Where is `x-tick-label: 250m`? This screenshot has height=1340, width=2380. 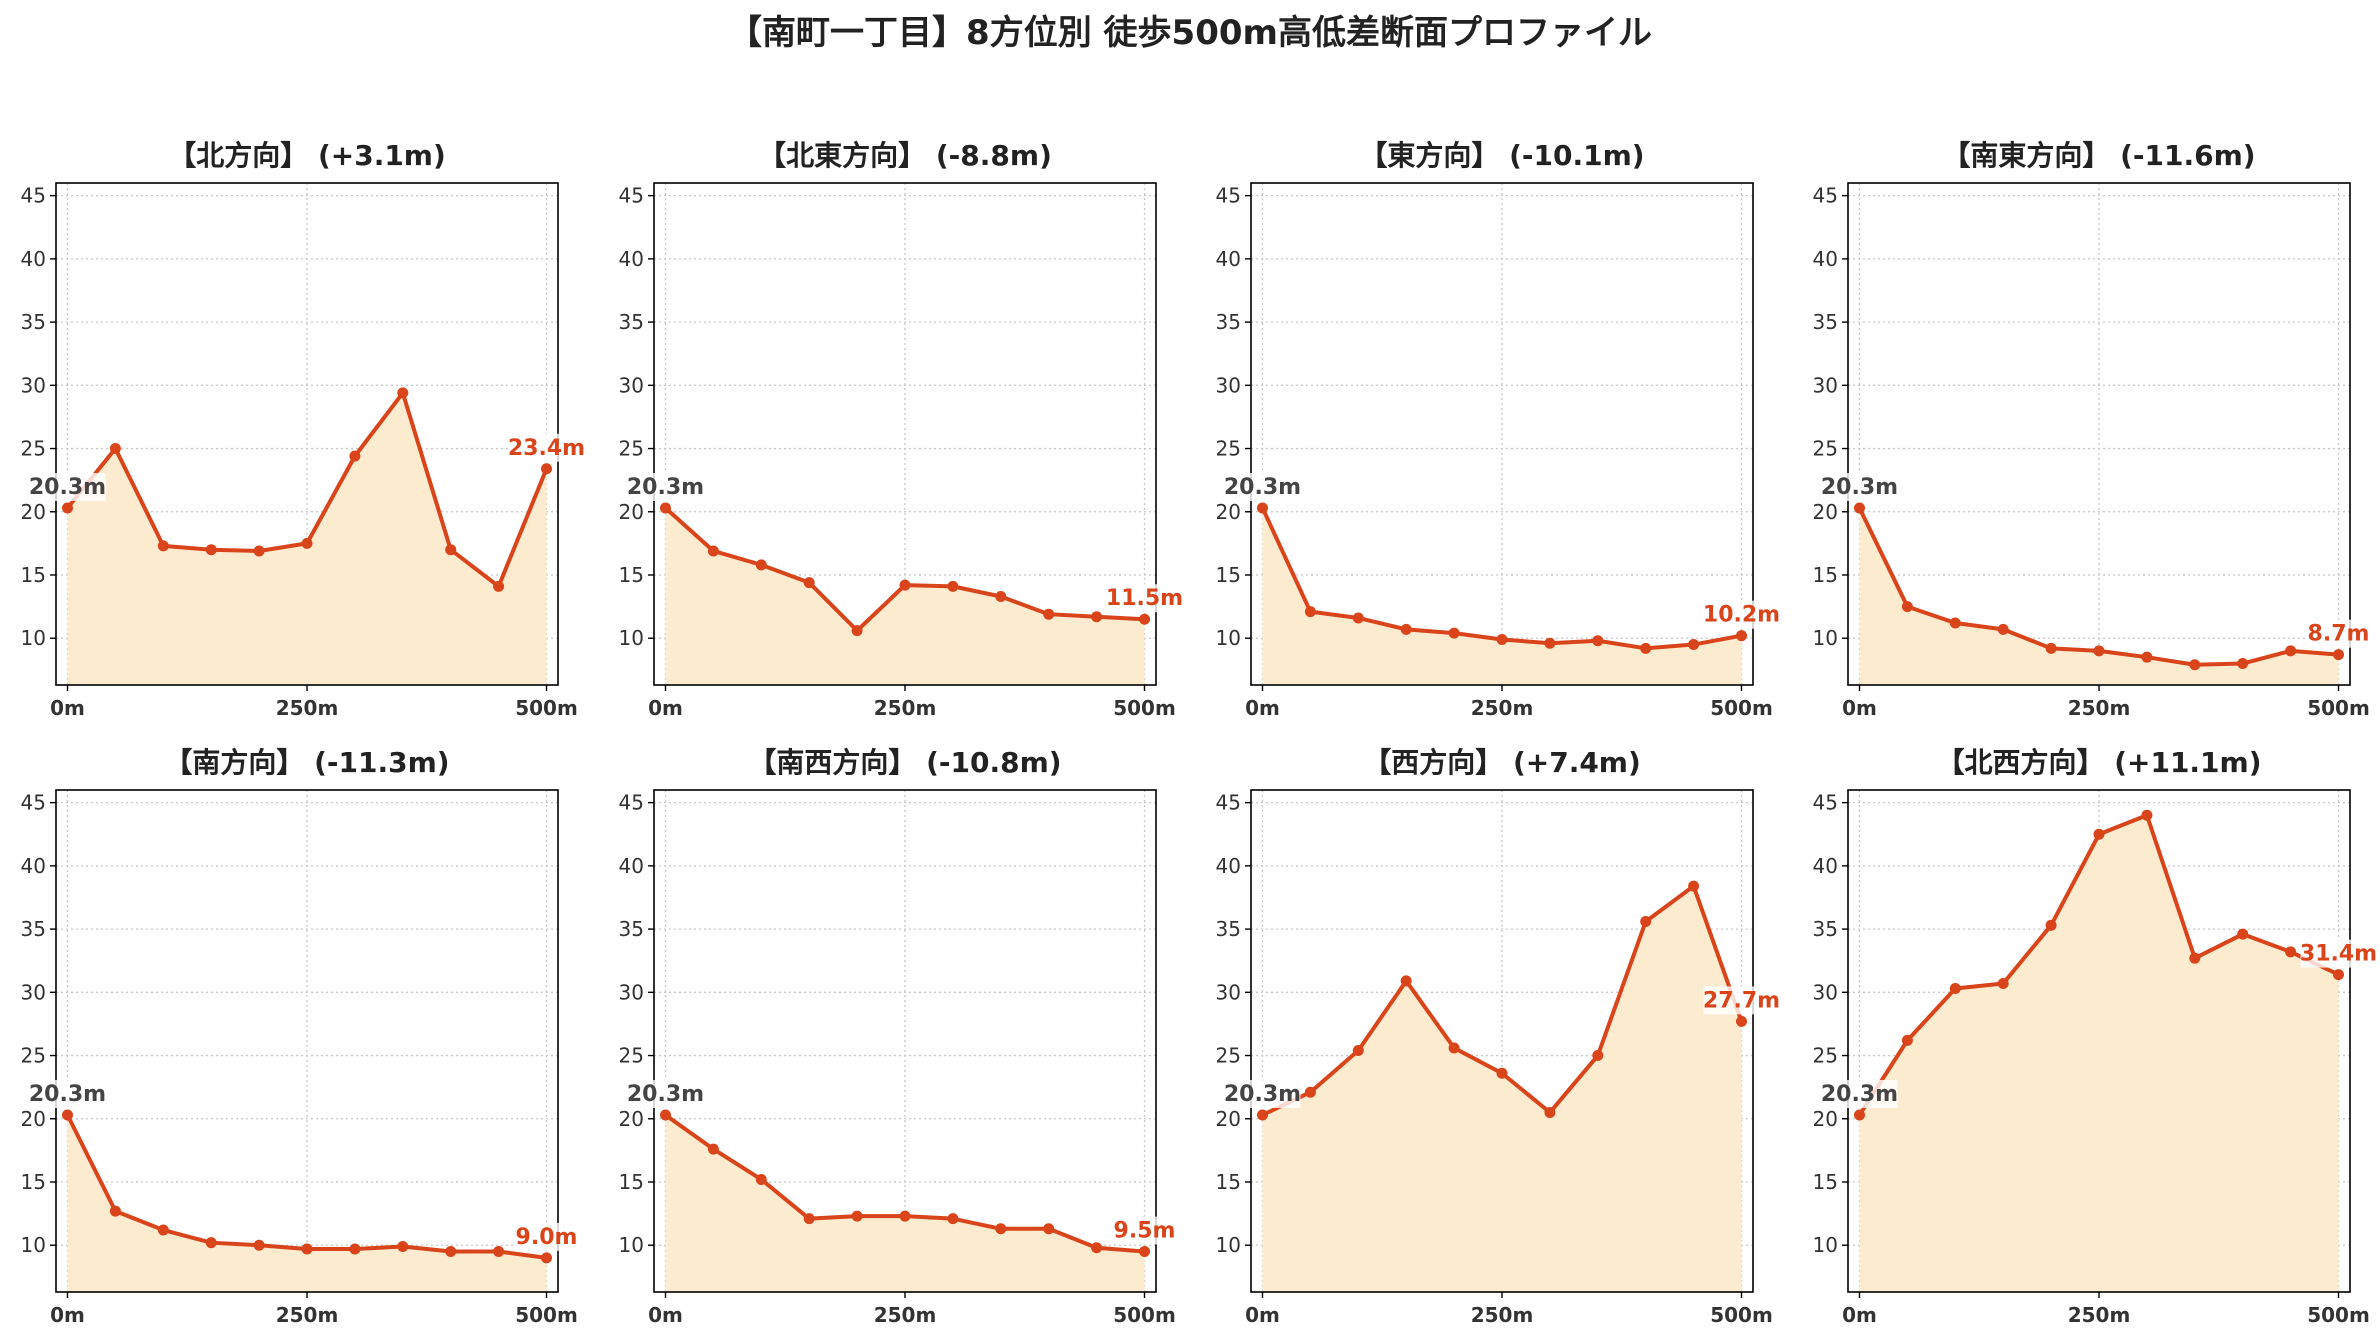 x-tick-label: 250m is located at coordinates (2099, 1315).